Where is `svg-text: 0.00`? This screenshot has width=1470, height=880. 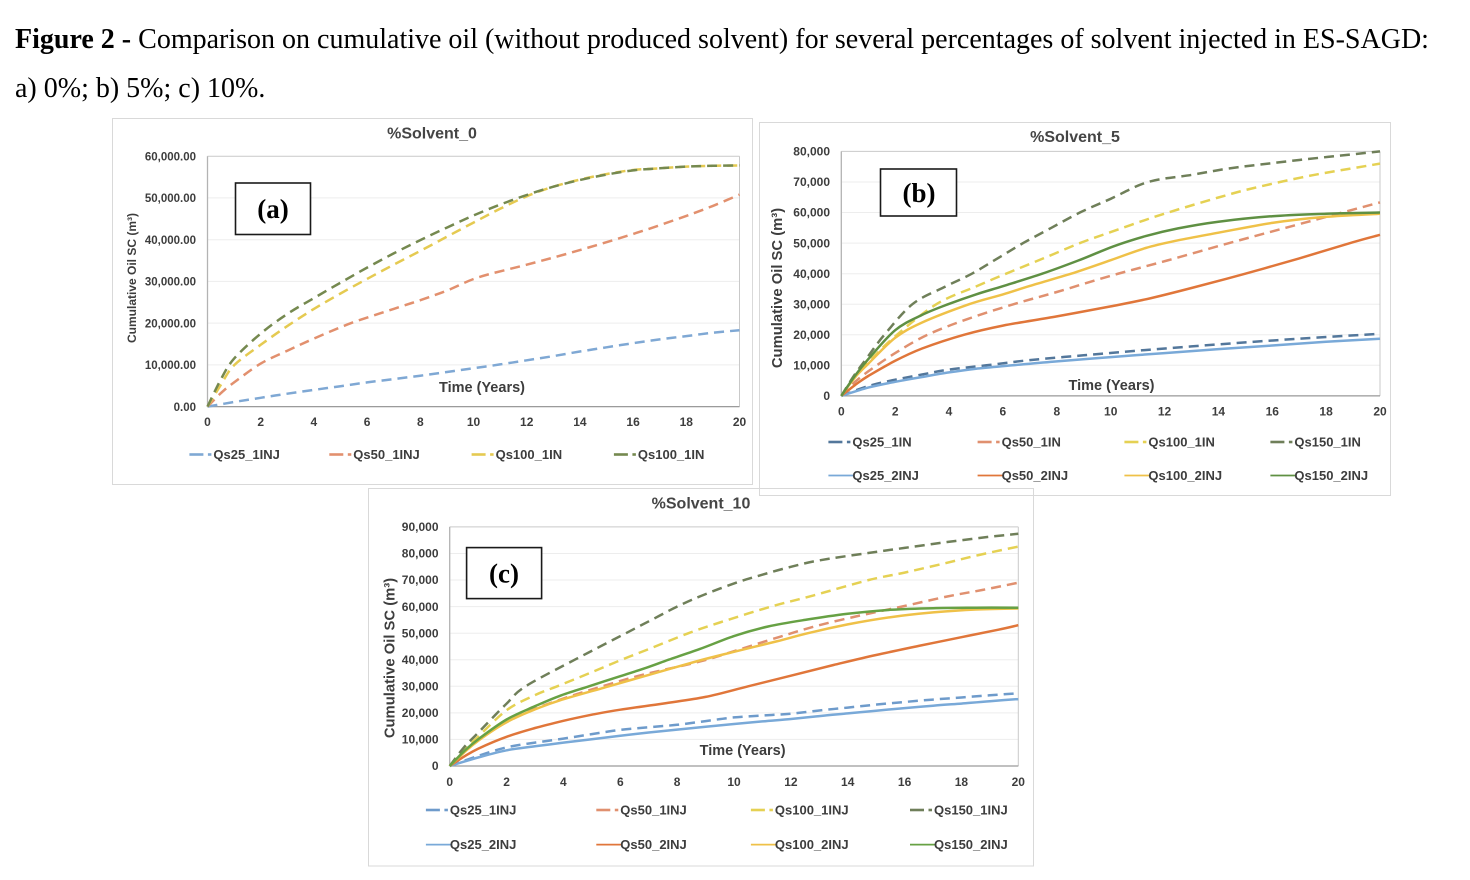
svg-text: 0.00 is located at coordinates (185, 407).